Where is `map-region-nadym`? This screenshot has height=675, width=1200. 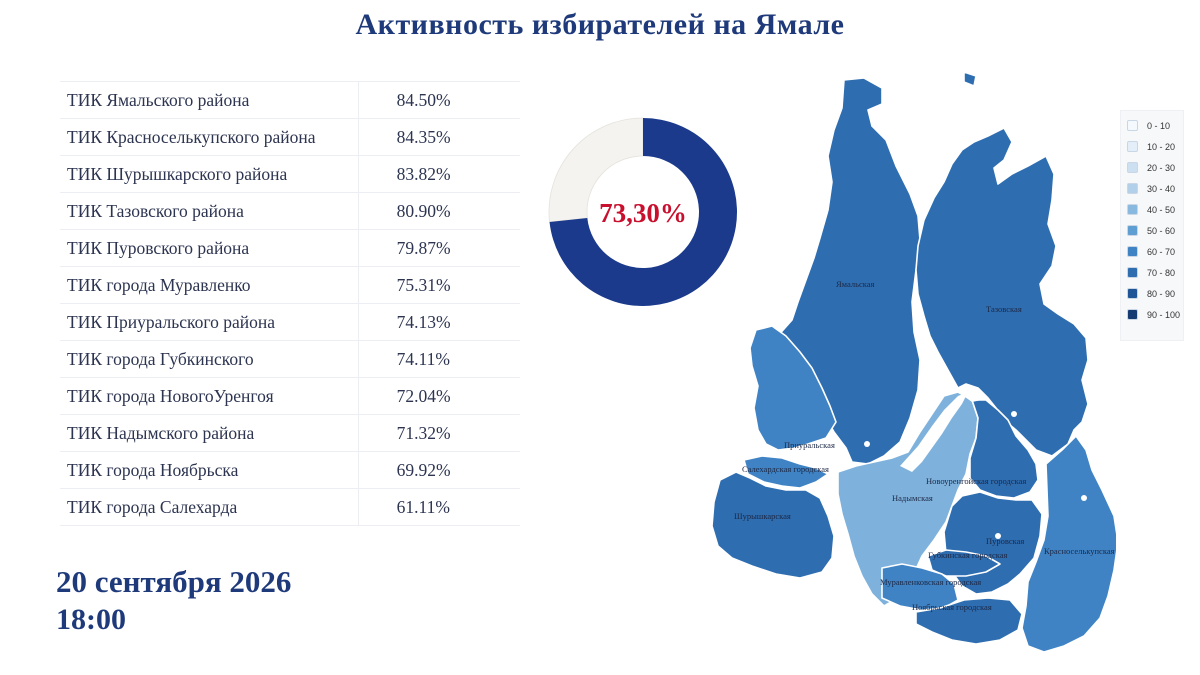 map-region-nadym is located at coordinates (908, 499).